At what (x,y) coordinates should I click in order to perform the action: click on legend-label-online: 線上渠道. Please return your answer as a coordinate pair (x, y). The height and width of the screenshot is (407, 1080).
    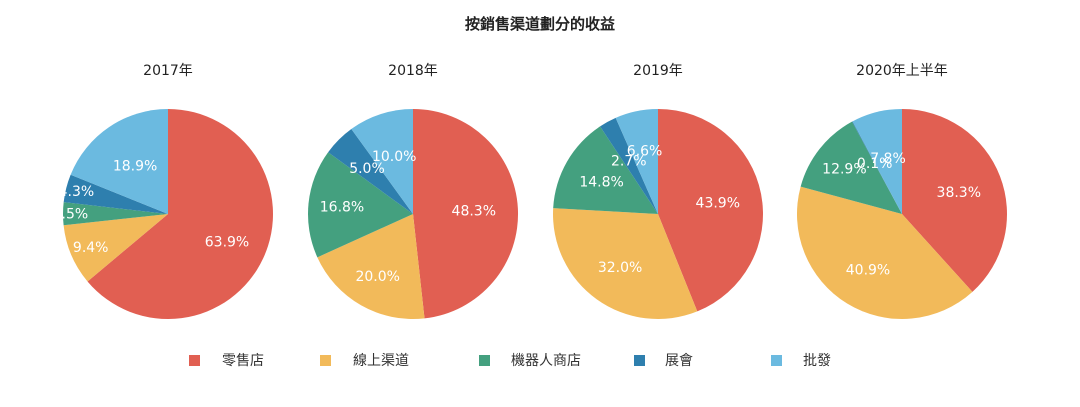
    Looking at the image, I should click on (381, 361).